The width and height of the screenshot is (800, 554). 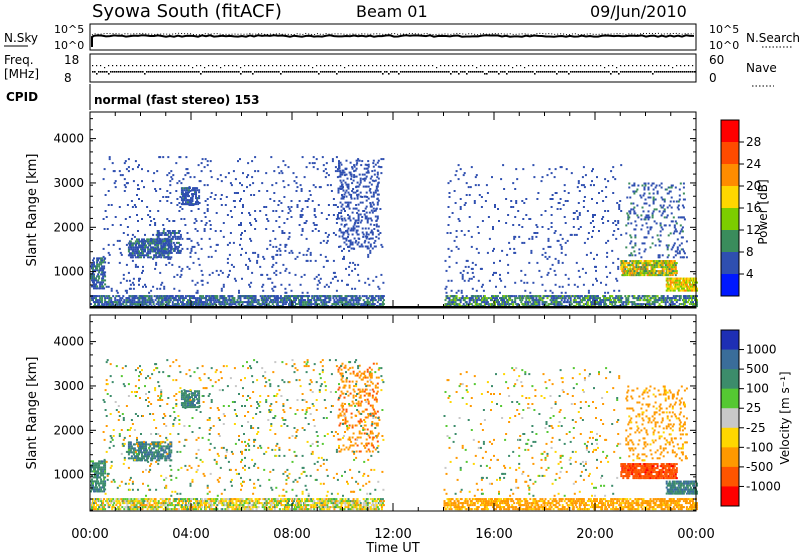 What do you see at coordinates (19, 60) in the screenshot?
I see `freq-label: Freq.` at bounding box center [19, 60].